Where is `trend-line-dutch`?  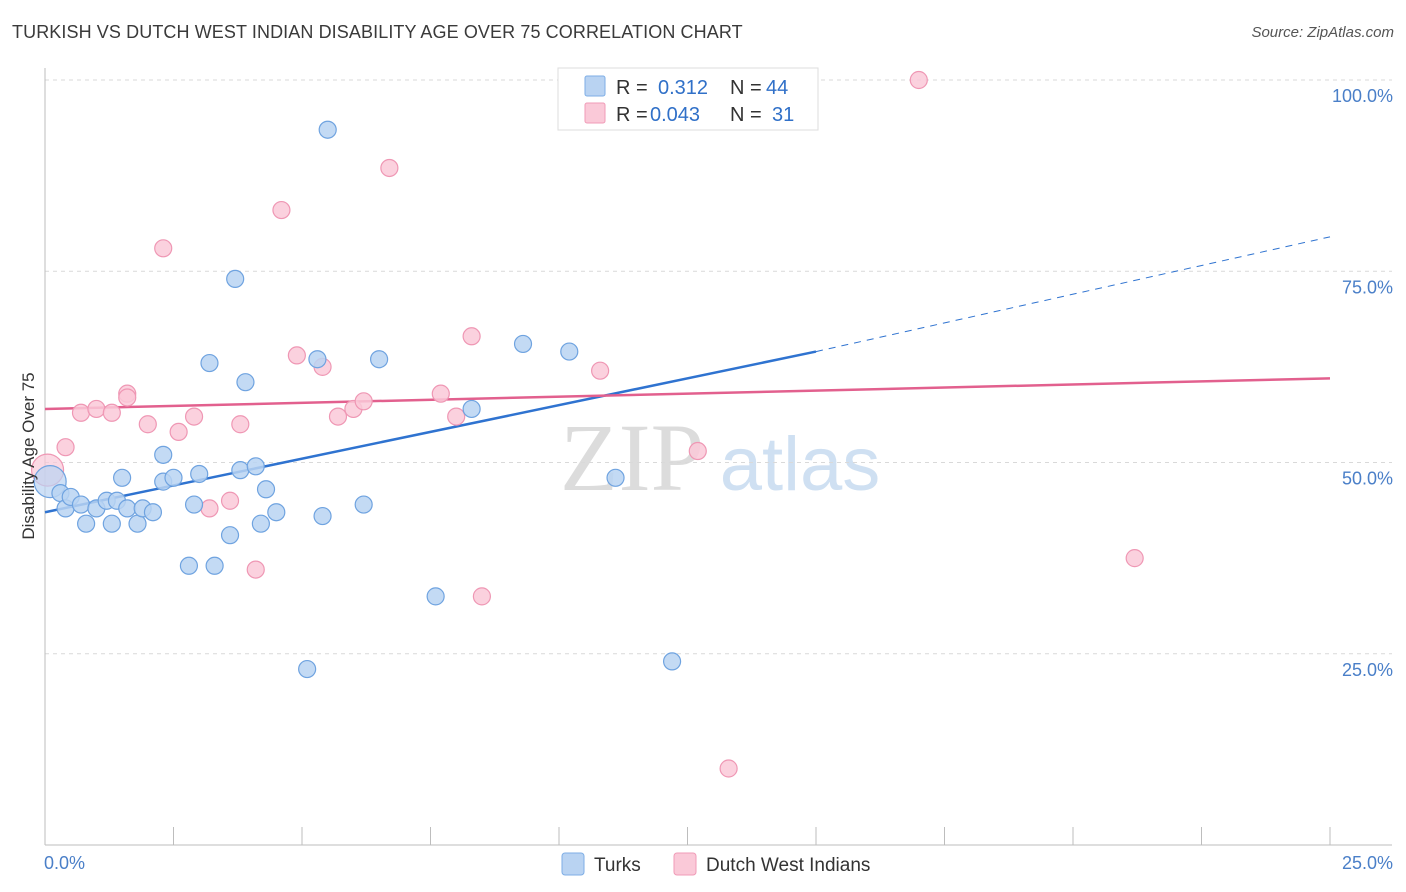
trend-line-dutch is located at coordinates (687, 394).